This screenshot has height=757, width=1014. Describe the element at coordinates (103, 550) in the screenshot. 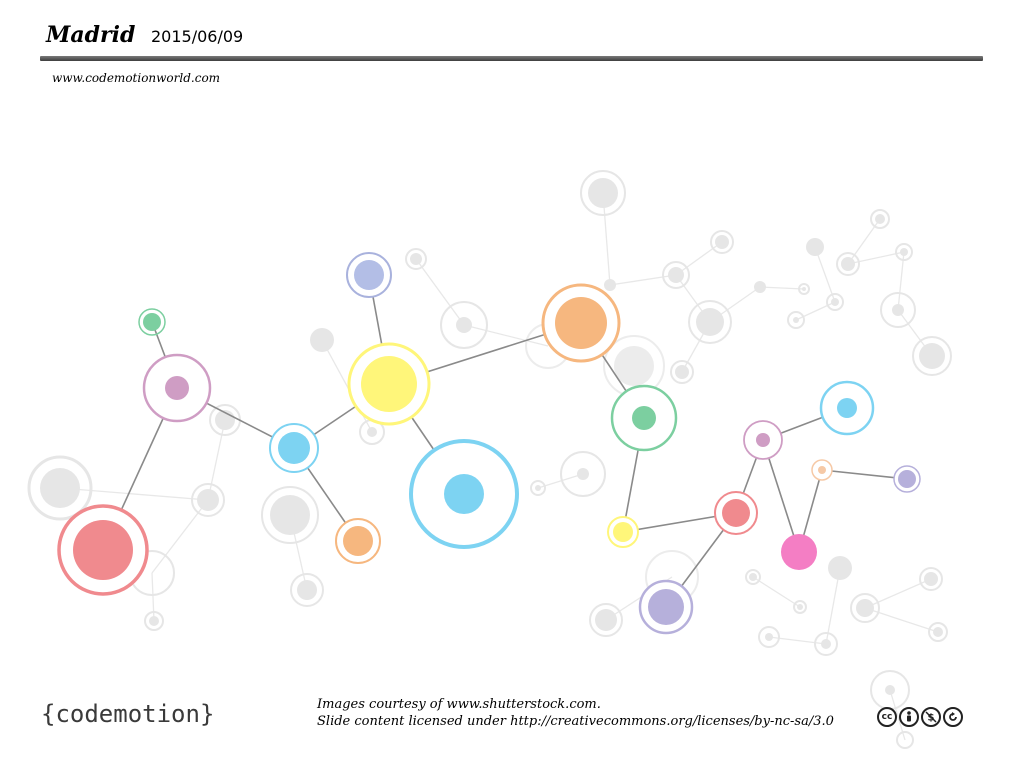

I see `node-coral-large` at that location.